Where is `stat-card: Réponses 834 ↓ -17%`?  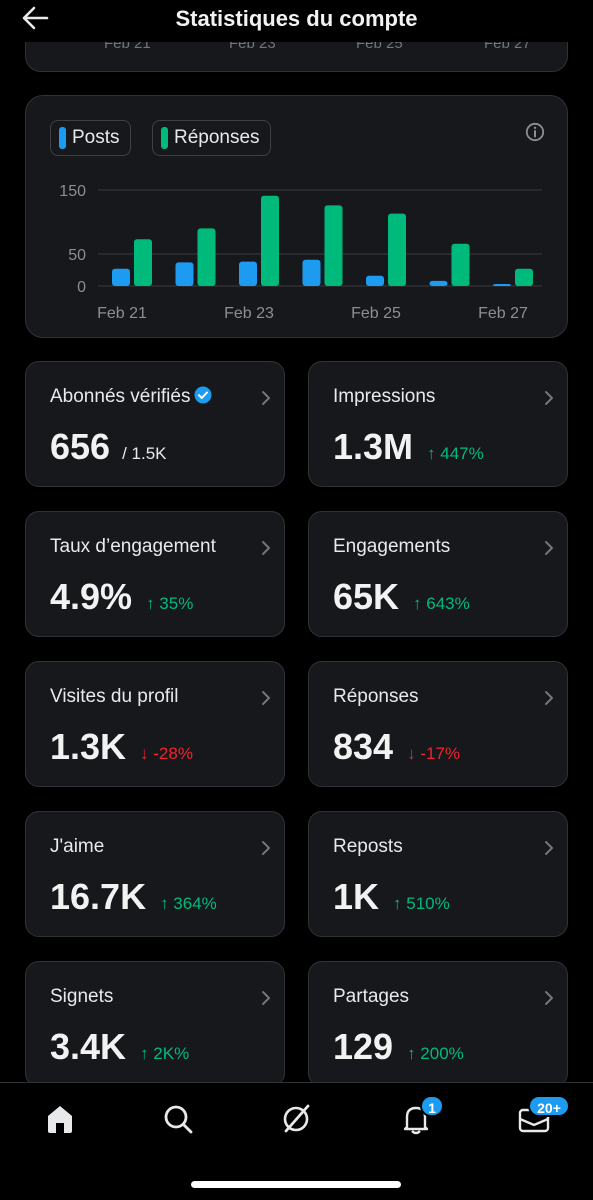
stat-card: Réponses 834 ↓ -17% is located at coordinates (438, 724).